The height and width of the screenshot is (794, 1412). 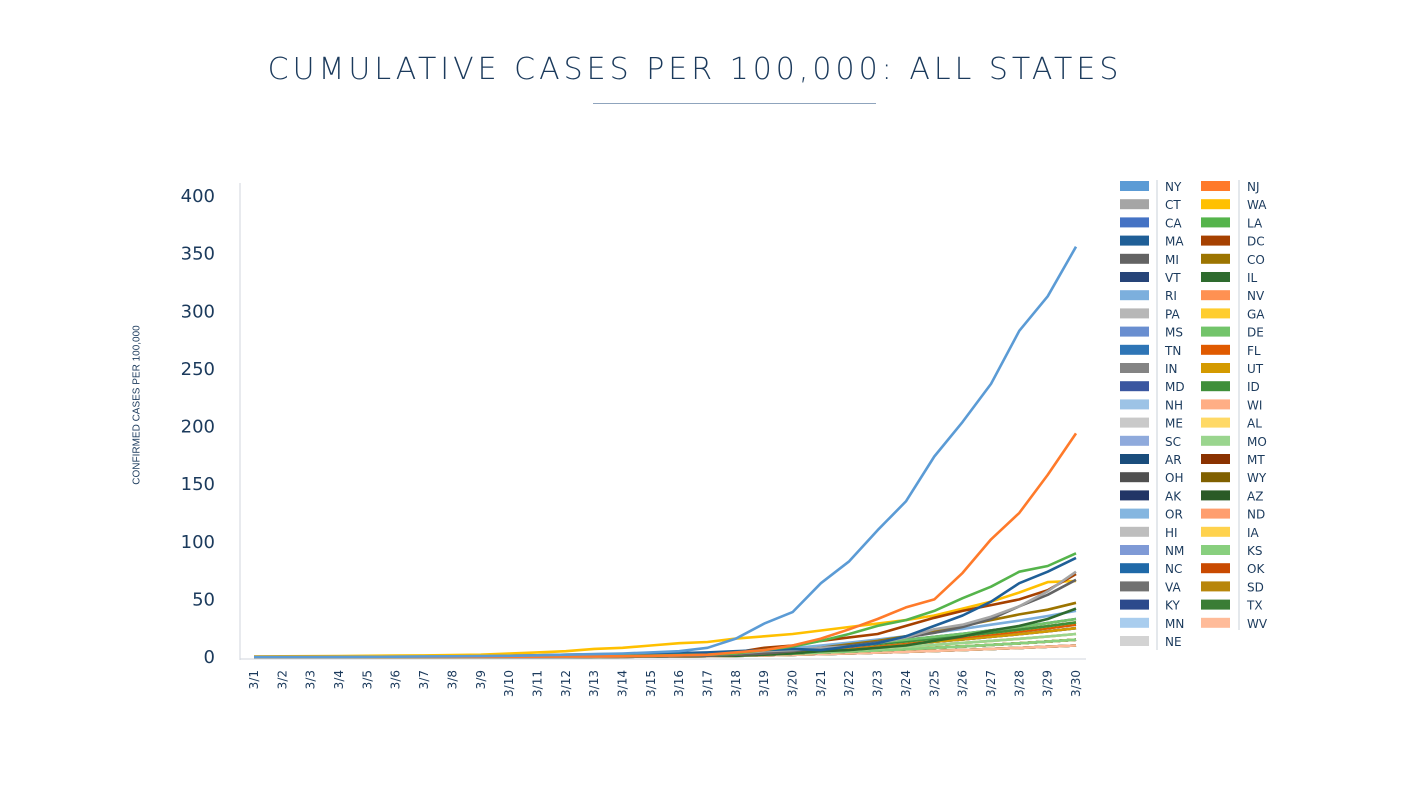 I want to click on legend-swatch-ma, so click(x=1134, y=240).